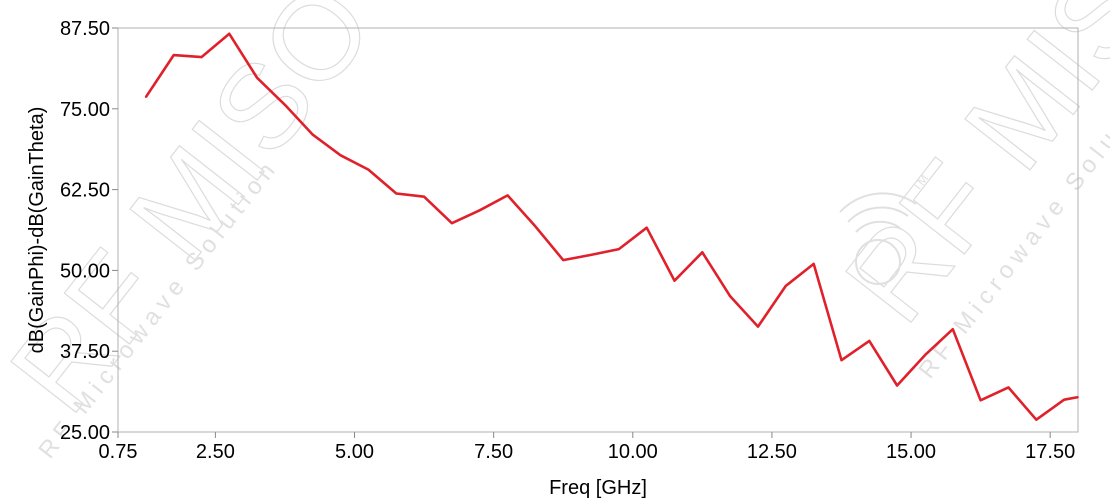  Describe the element at coordinates (85, 352) in the screenshot. I see `y-tick-label: 37.50` at that location.